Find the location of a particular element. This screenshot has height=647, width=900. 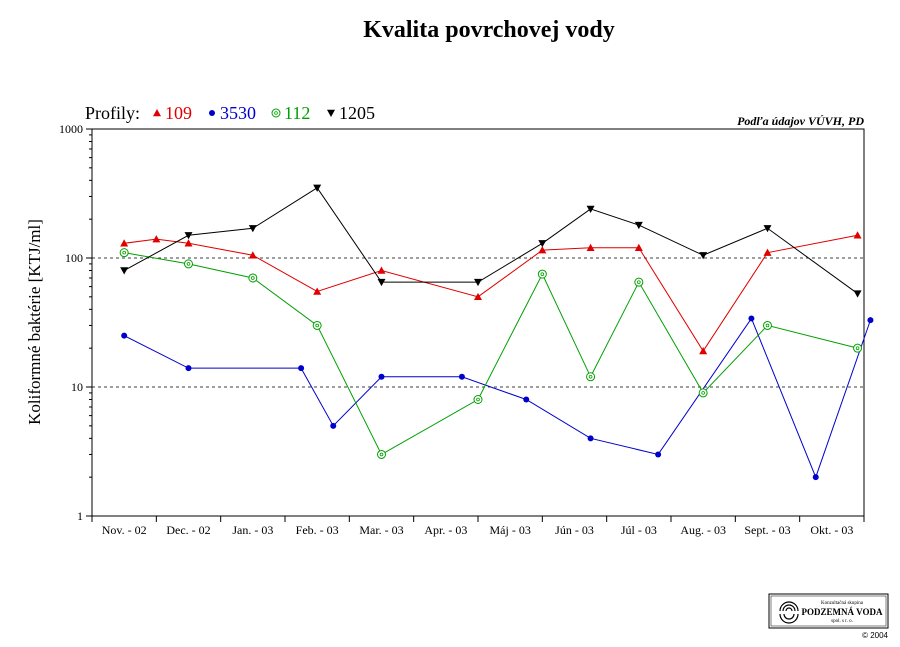

x-tick-label: Okt. - 03 is located at coordinates (831, 530).